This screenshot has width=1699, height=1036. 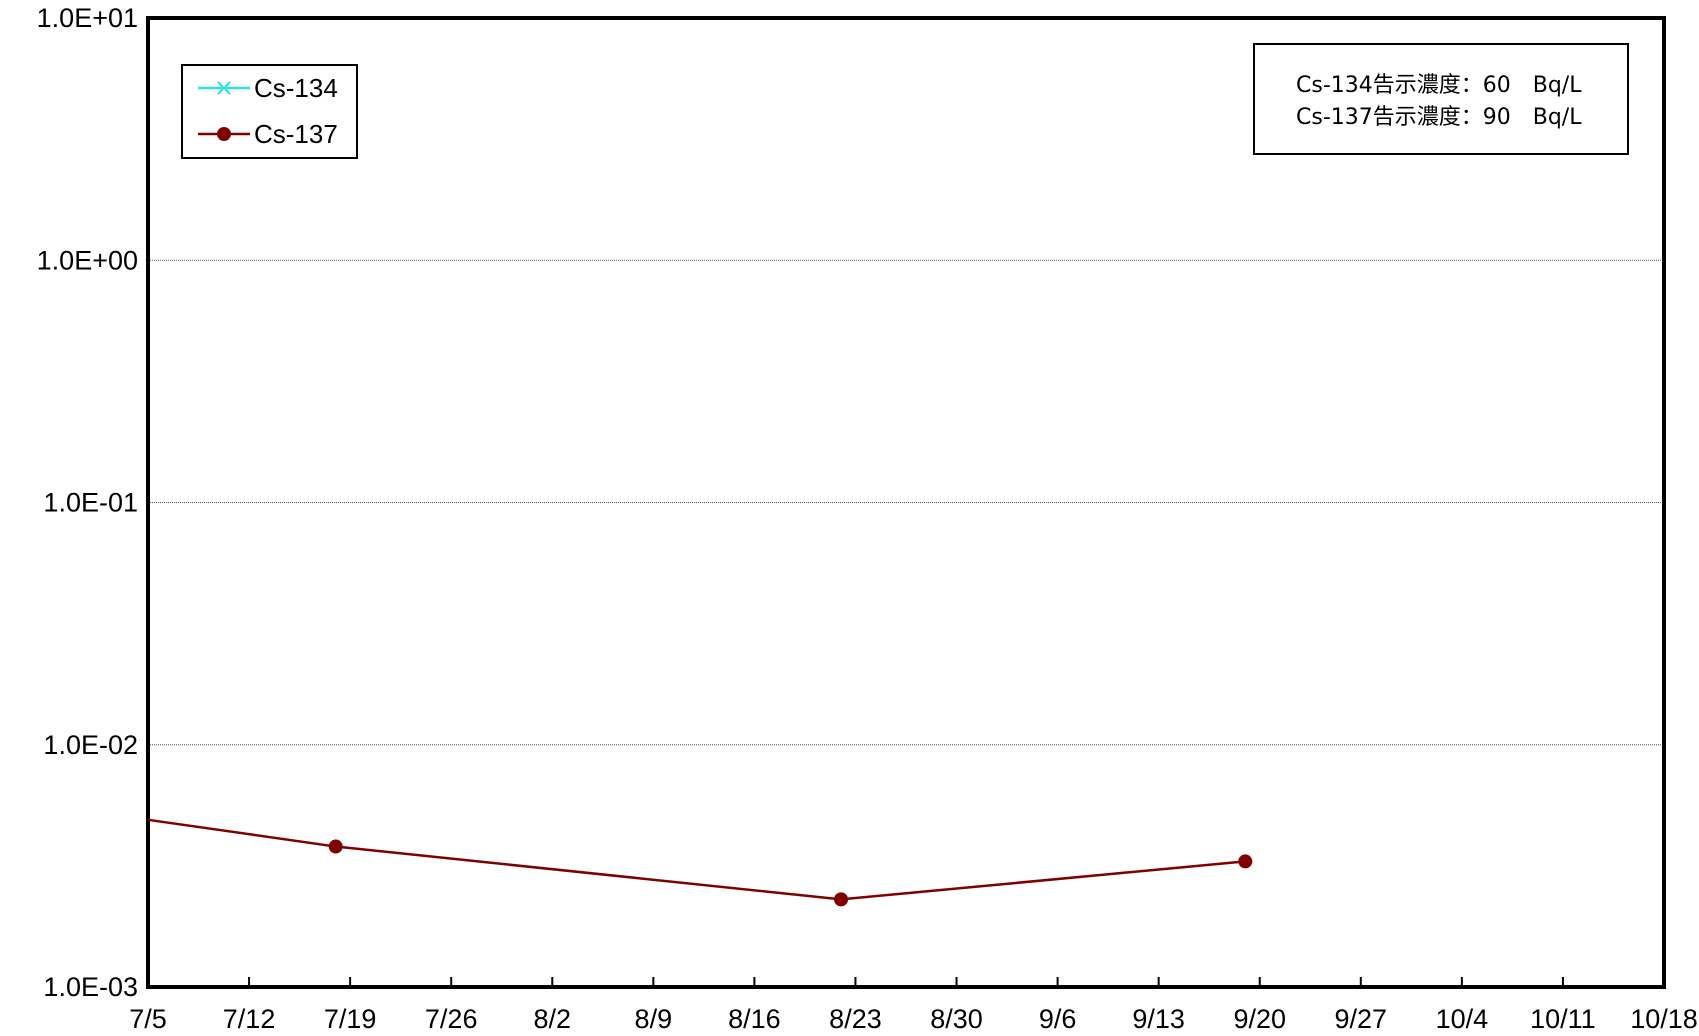 What do you see at coordinates (1058, 1019) in the screenshot?
I see `x-tick-label: 9/6` at bounding box center [1058, 1019].